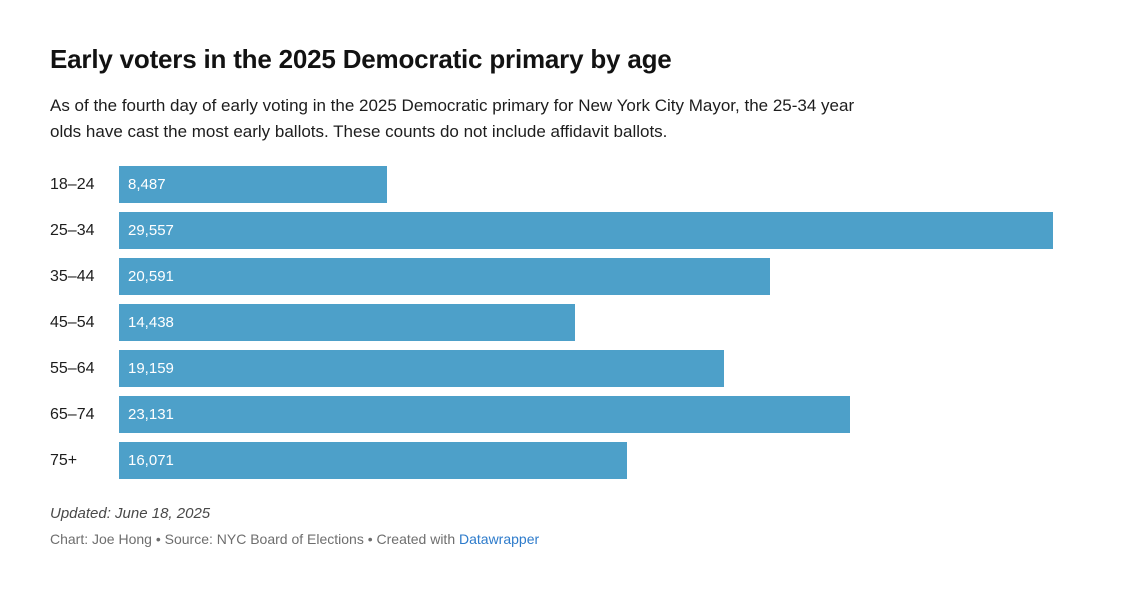  I want to click on bar-row: 35–44 20,591, so click(558, 277).